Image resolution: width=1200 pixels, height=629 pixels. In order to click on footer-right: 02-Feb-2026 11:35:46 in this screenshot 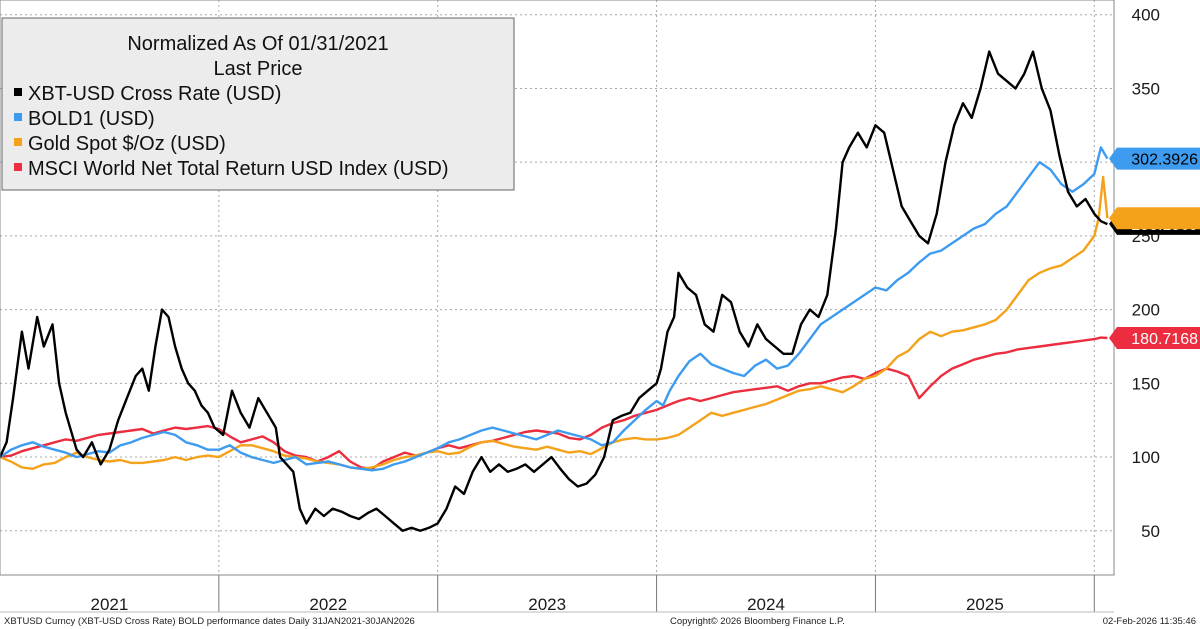, I will do `click(1149, 621)`.